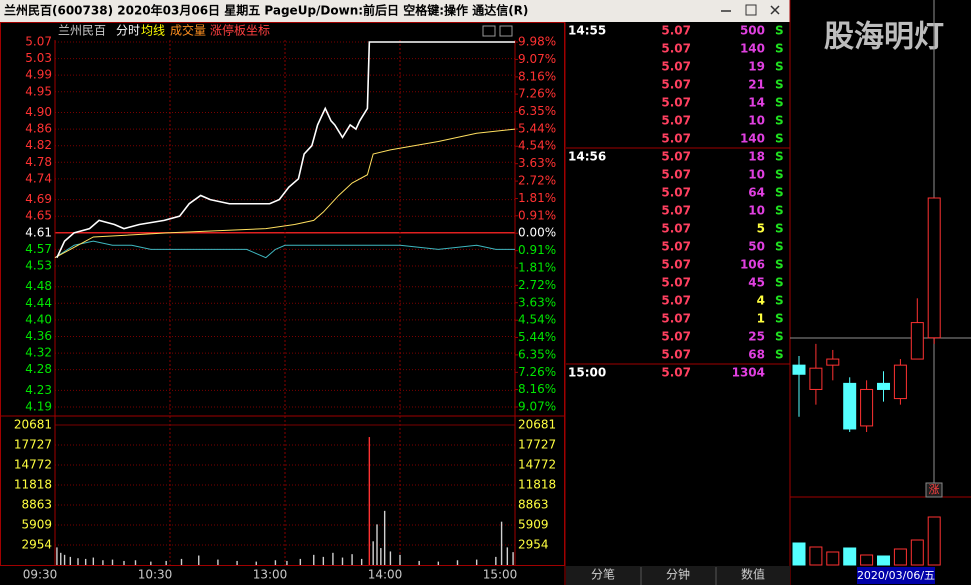 This screenshot has width=971, height=585. What do you see at coordinates (756, 193) in the screenshot?
I see `tick-volume: 64` at bounding box center [756, 193].